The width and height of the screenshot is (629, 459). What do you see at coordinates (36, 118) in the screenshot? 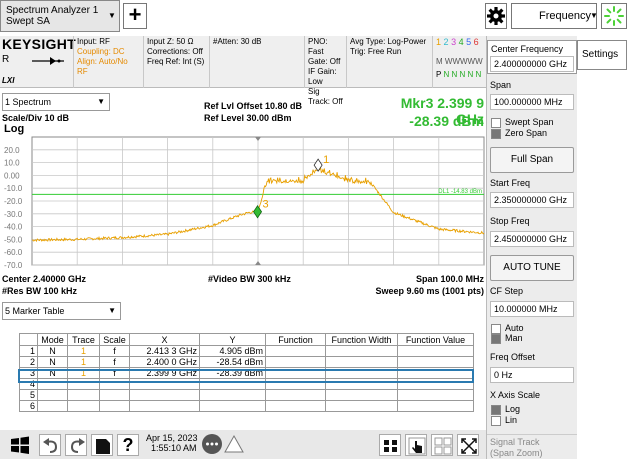
I see `scale-div-label: Scale/Div 10 dB` at bounding box center [36, 118].